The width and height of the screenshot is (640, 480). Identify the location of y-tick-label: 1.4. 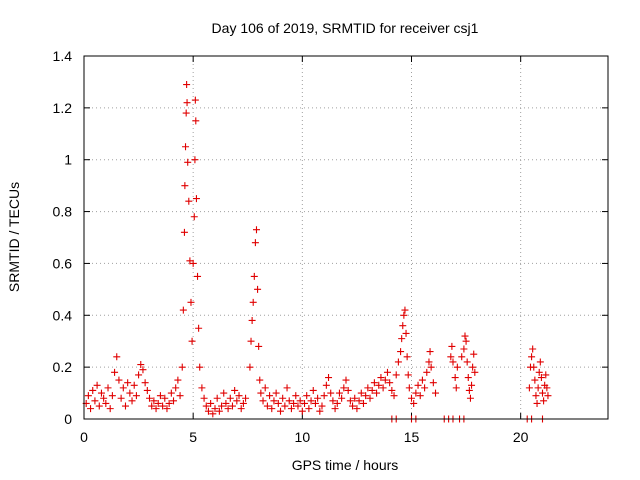
(63, 56).